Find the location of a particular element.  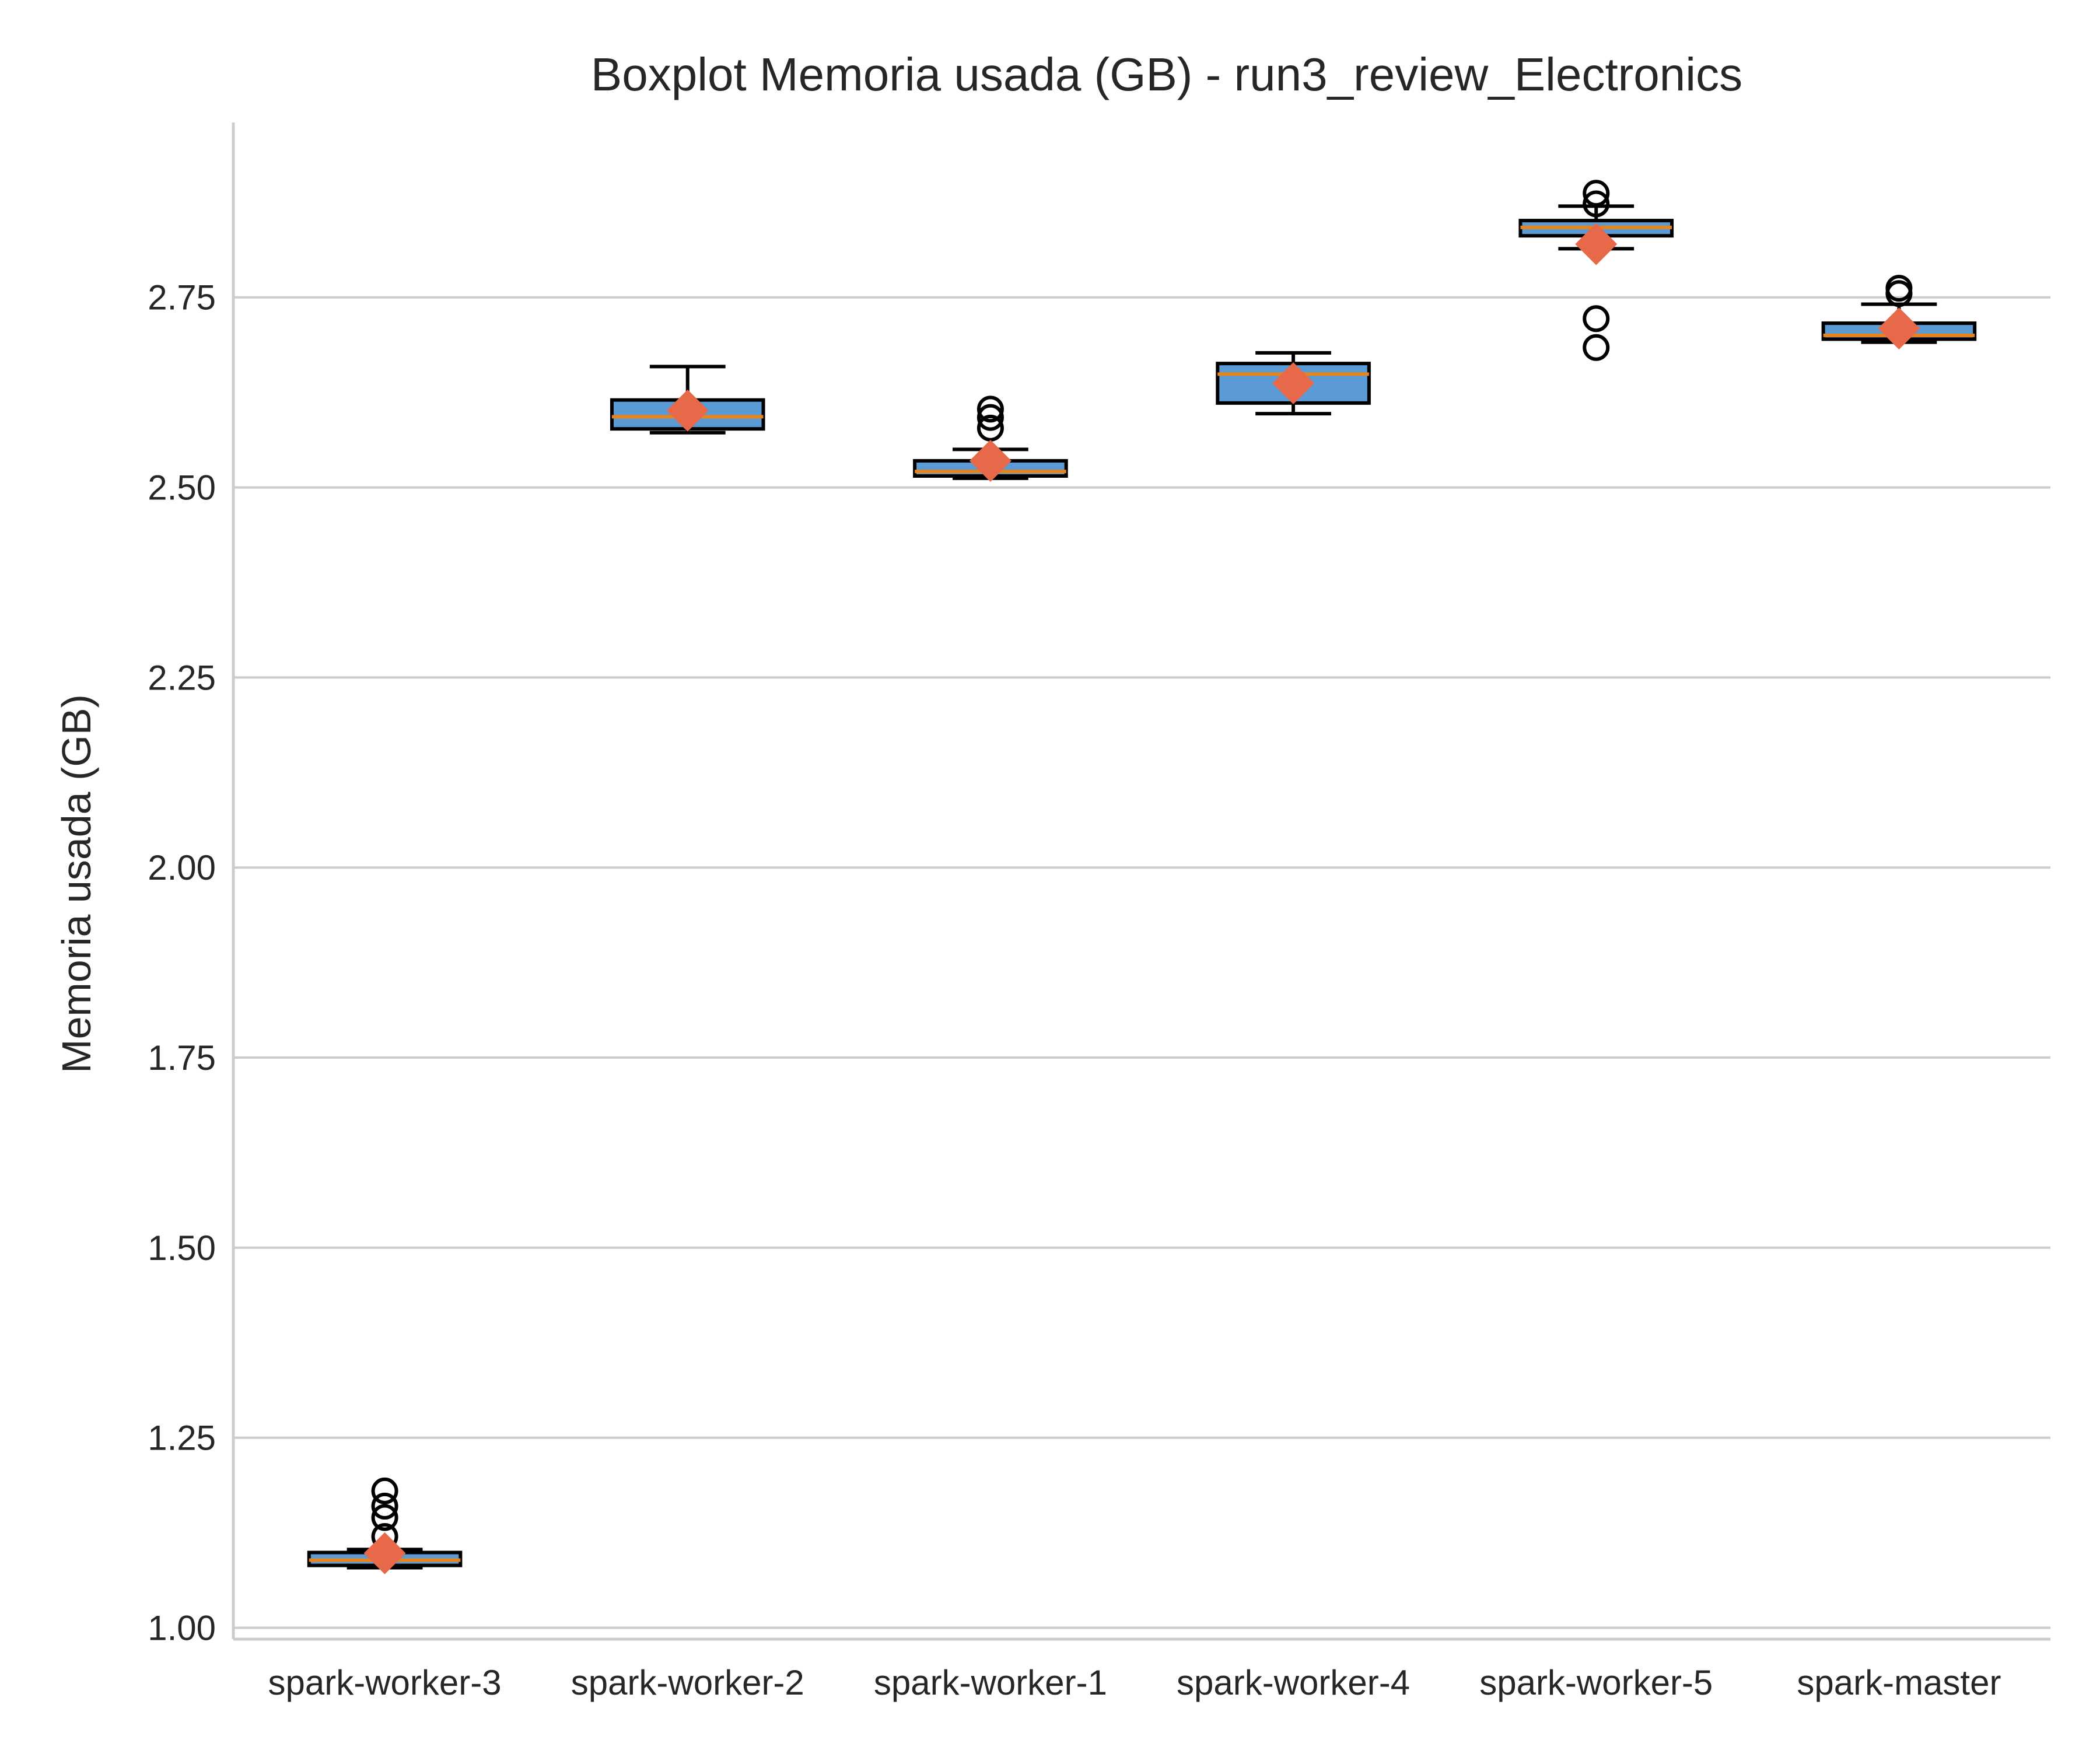

x-tick-label: spark-worker-1 is located at coordinates (991, 1682).